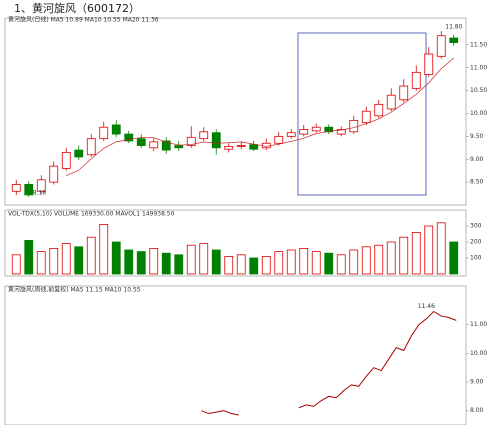 The image size is (500, 429). Describe the element at coordinates (40, 192) in the screenshot. I see `annotation: 8.18` at that location.